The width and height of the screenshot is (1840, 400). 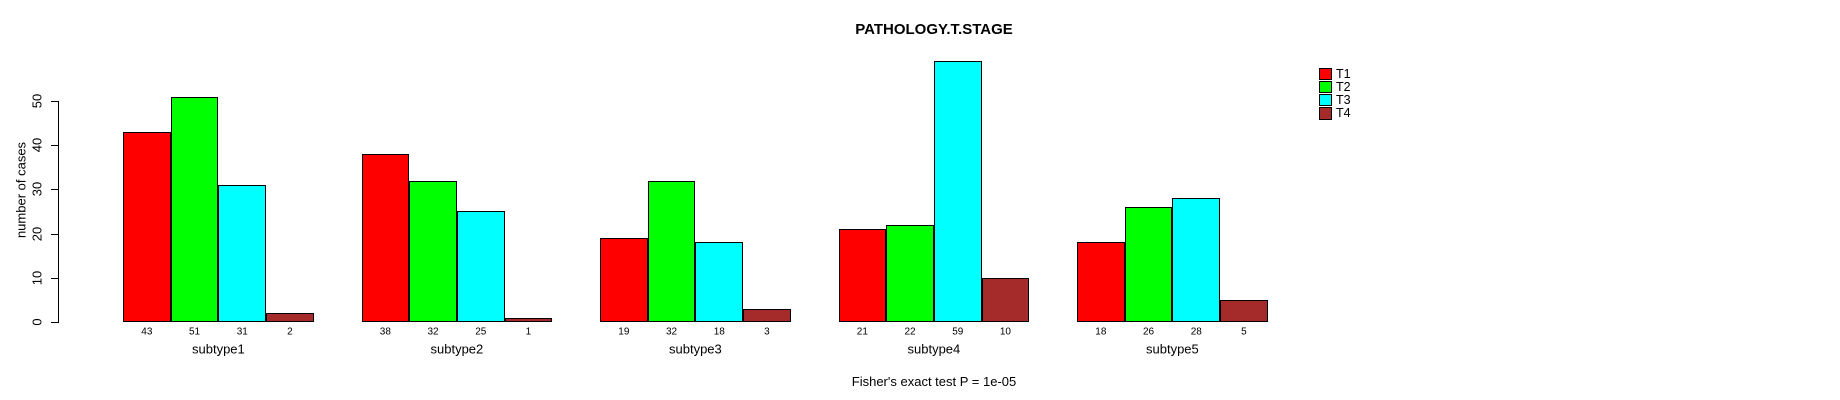 What do you see at coordinates (218, 349) in the screenshot?
I see `category-label: subtype1` at bounding box center [218, 349].